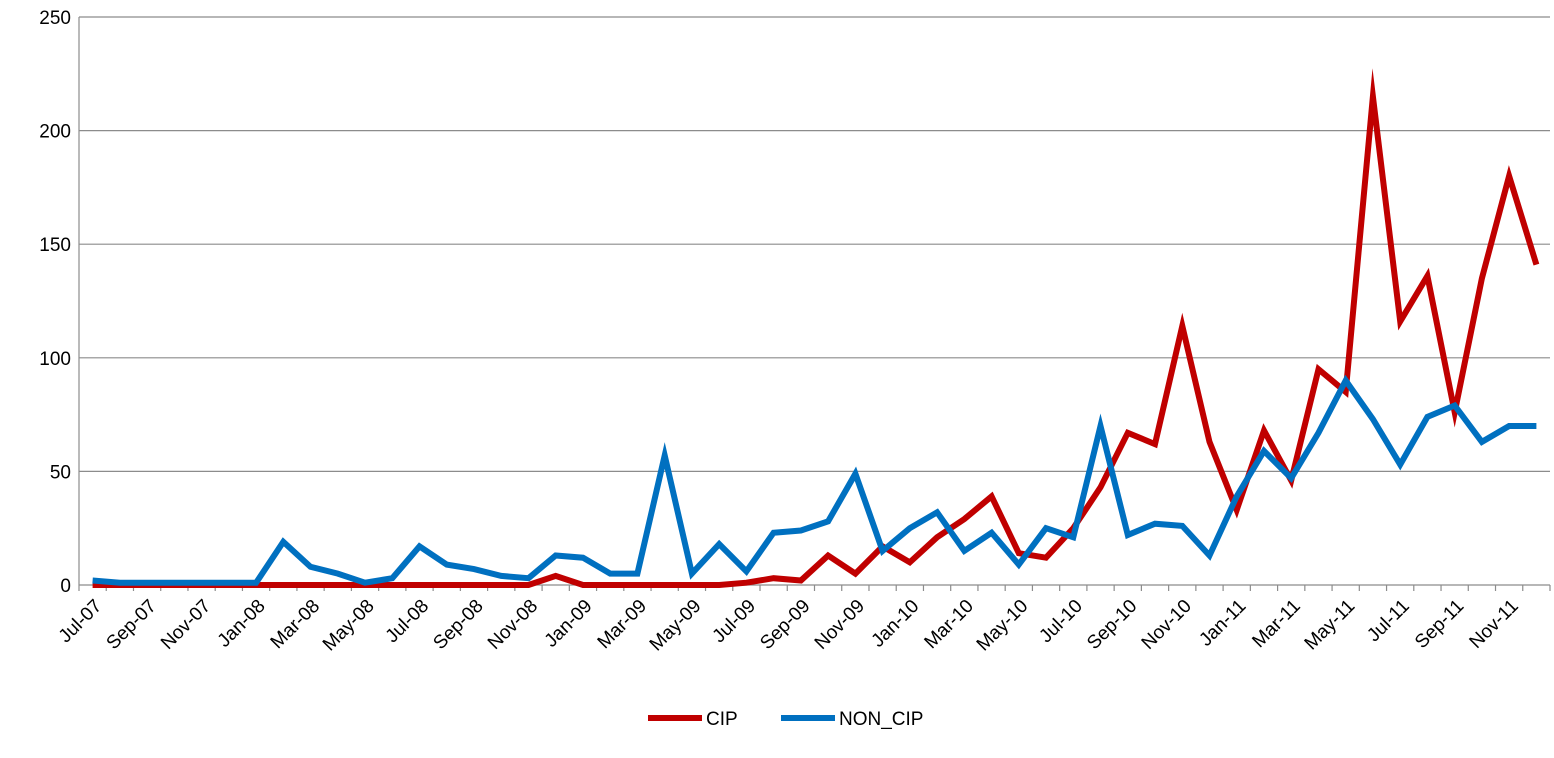 This screenshot has height=758, width=1554. What do you see at coordinates (458, 625) in the screenshot?
I see `x-tick-label: Sep-08` at bounding box center [458, 625].